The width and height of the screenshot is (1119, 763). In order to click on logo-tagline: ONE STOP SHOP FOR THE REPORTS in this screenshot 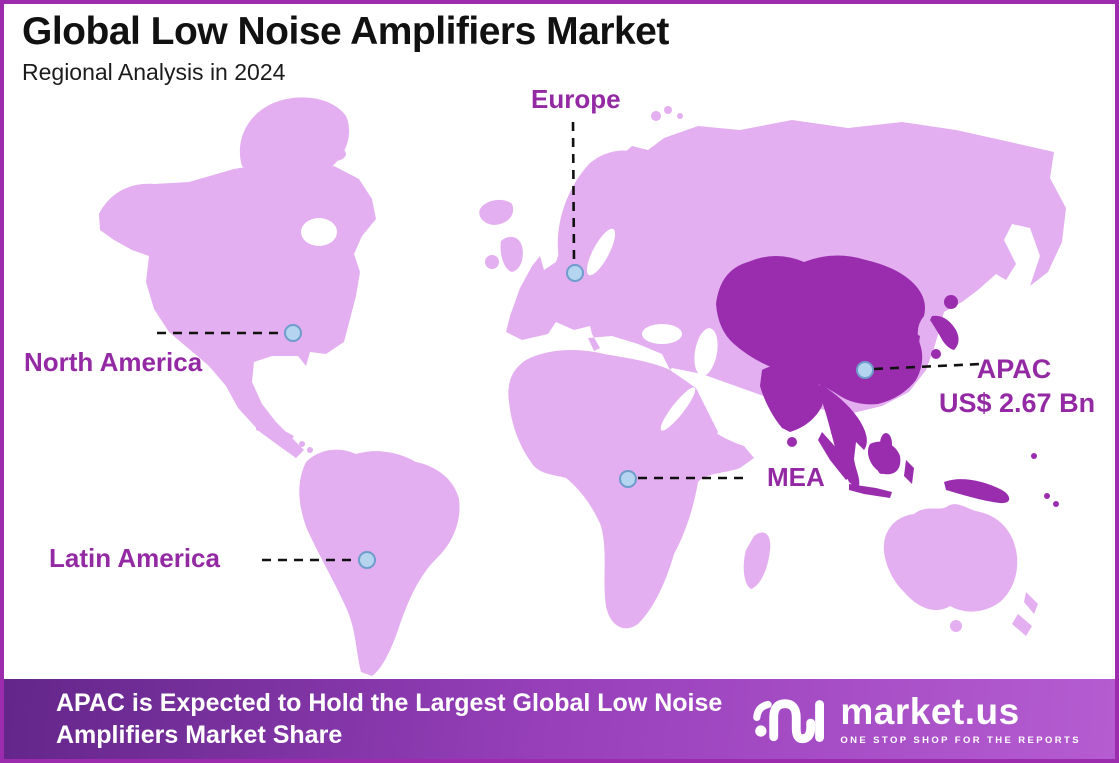, I will do `click(960, 740)`.